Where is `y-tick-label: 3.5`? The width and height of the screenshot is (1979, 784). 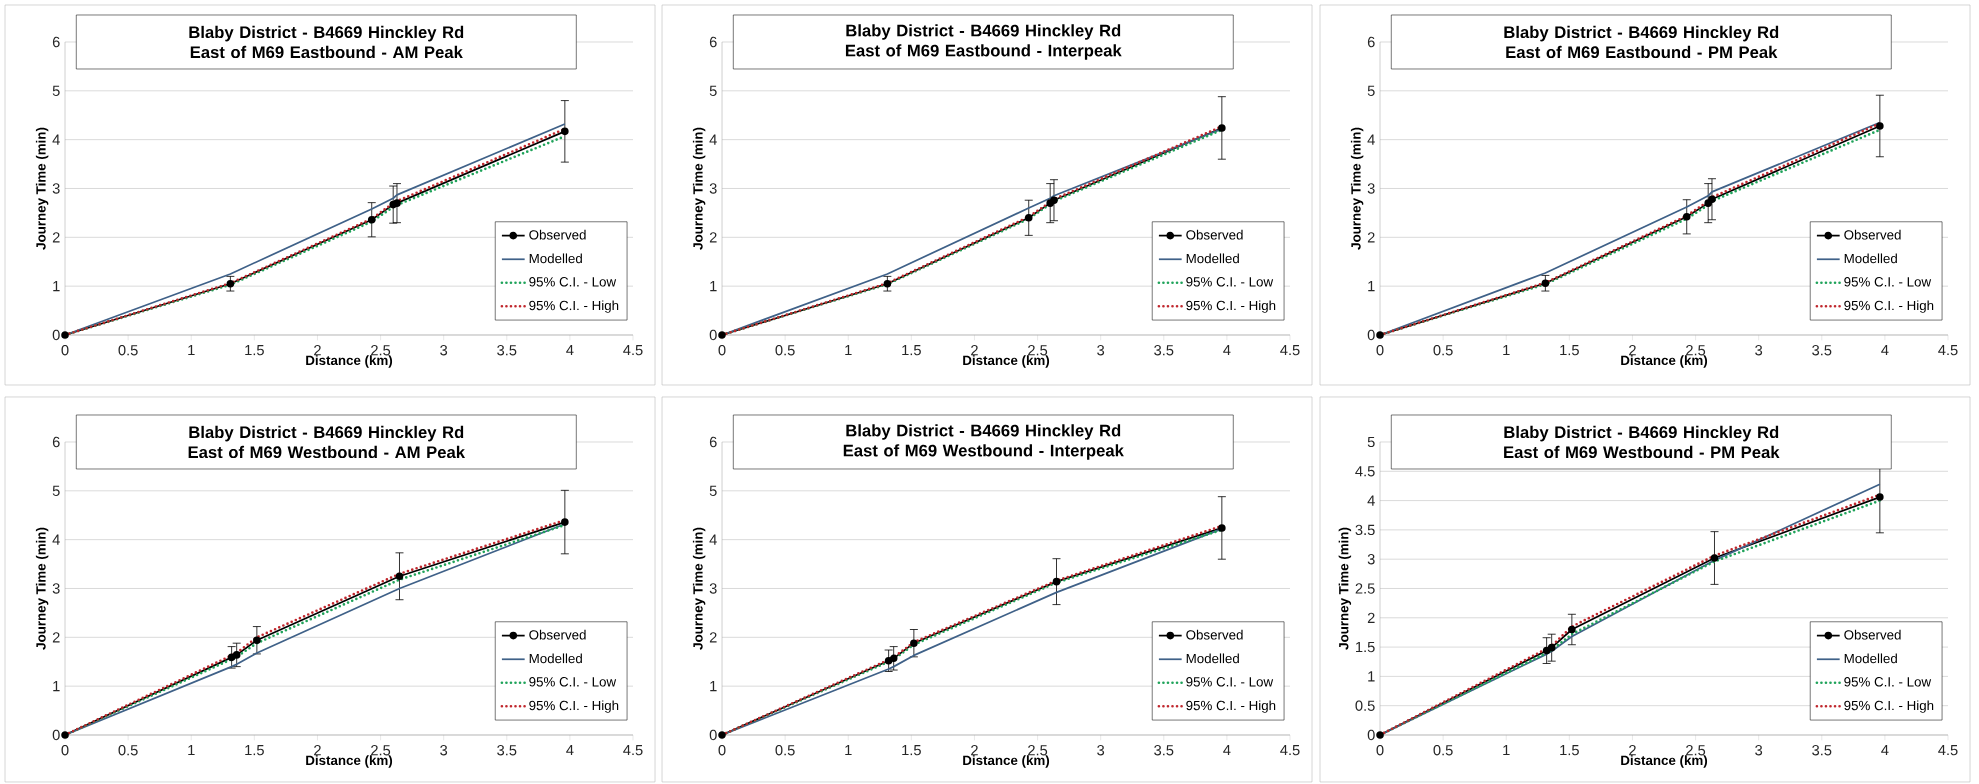
y-tick-label: 3.5 is located at coordinates (1365, 530).